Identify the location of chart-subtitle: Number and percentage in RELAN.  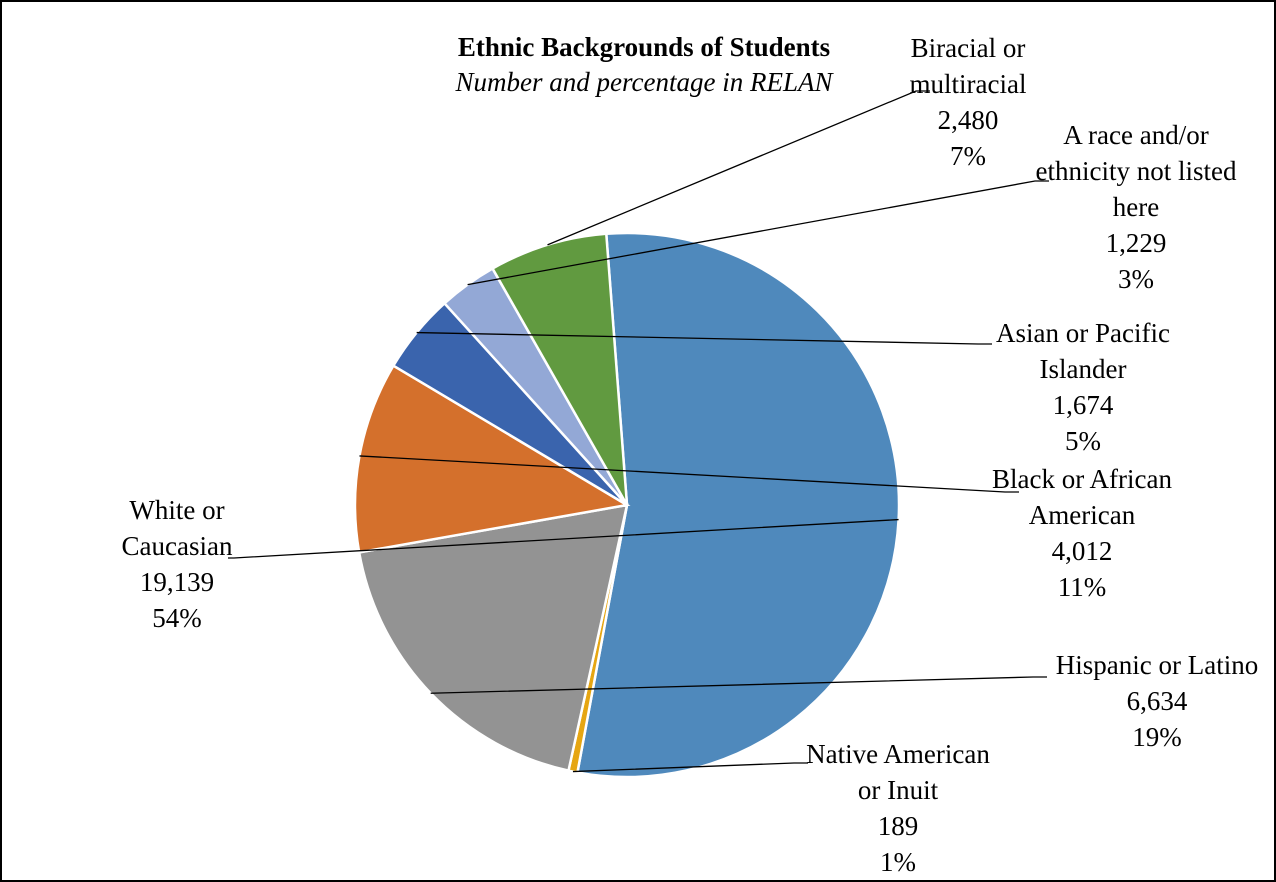
(645, 82).